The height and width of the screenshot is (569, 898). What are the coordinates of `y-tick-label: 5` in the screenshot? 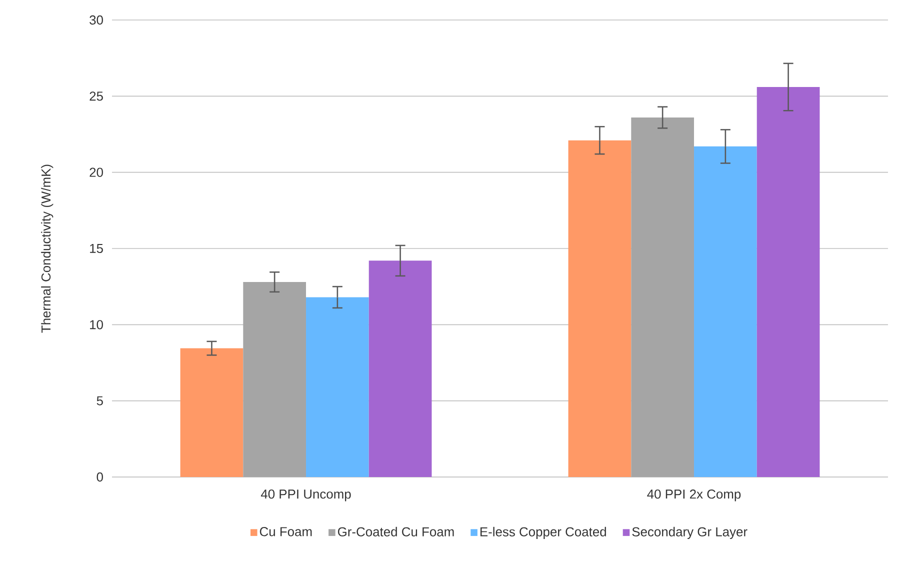 It's located at (99, 401).